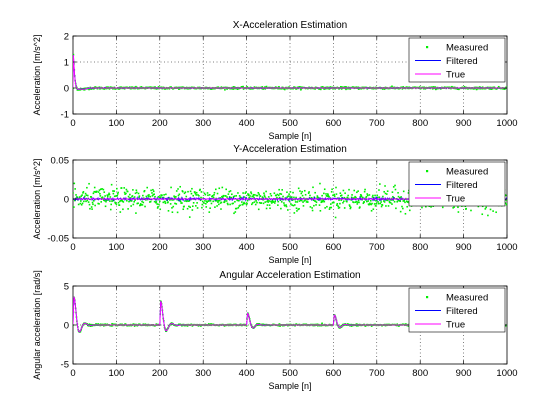 The width and height of the screenshot is (559, 419). Describe the element at coordinates (467, 48) in the screenshot. I see `legend-label: Measured` at that location.